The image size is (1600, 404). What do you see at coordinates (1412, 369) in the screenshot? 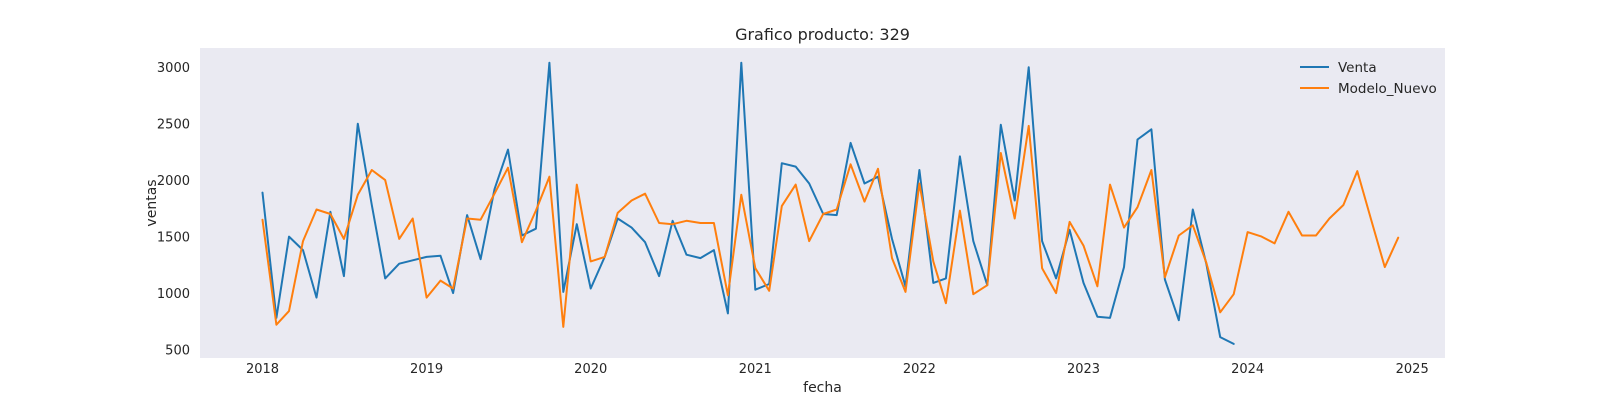
I see `x-tick-label: 2025` at bounding box center [1412, 369].